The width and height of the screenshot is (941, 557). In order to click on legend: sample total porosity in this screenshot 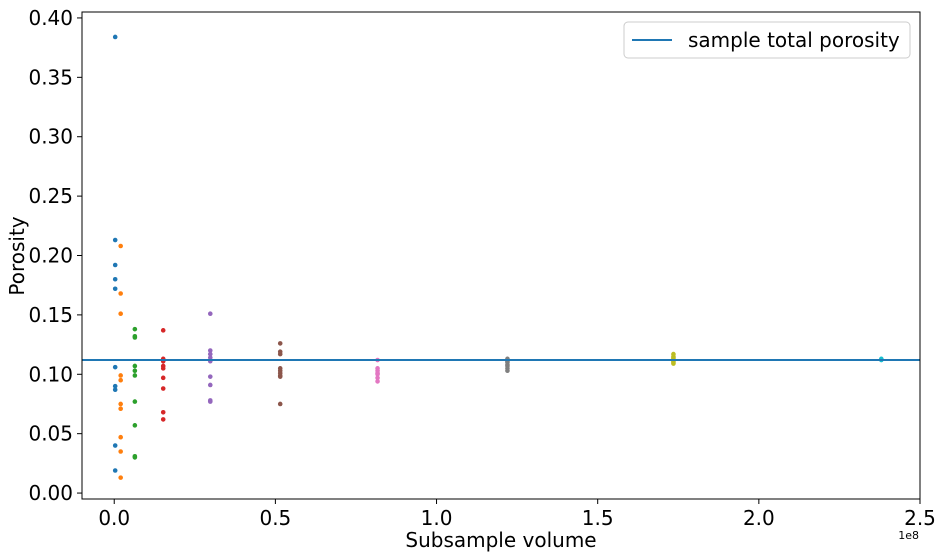, I will do `click(767, 40)`.